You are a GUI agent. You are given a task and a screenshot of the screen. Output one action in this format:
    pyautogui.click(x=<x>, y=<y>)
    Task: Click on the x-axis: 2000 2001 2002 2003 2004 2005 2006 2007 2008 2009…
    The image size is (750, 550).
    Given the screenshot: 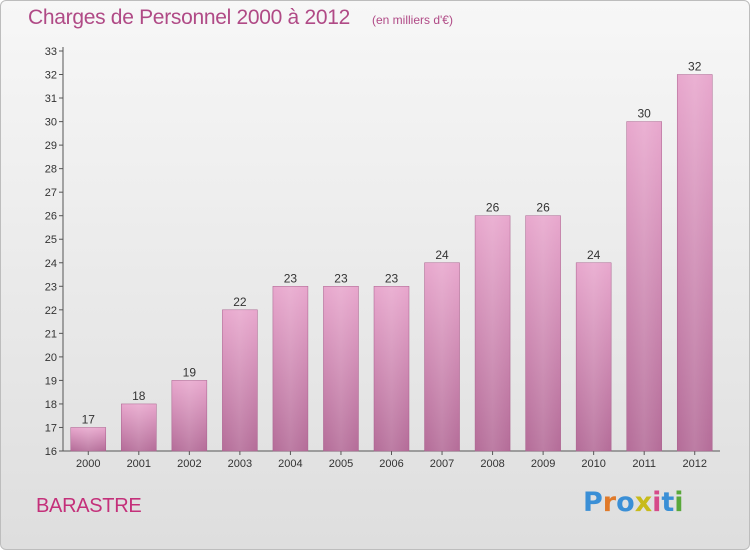 What is the action you would take?
    pyautogui.click(x=391, y=460)
    